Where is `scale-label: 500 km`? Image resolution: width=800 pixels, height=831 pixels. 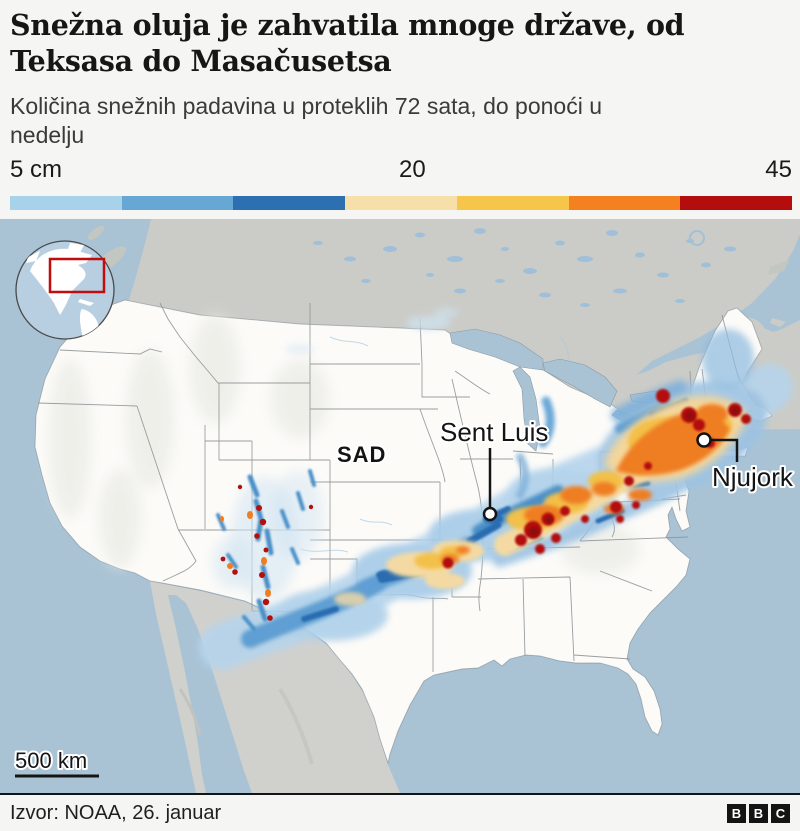 scale-label: 500 km is located at coordinates (51, 760).